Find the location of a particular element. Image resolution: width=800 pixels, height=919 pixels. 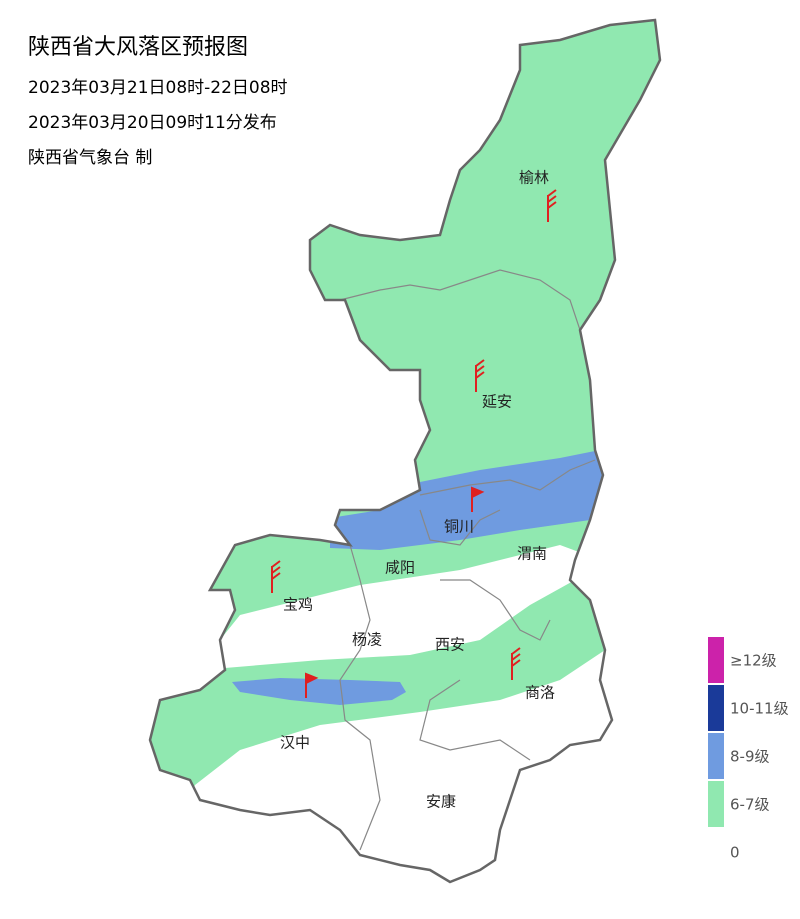

city-label: 榆林 is located at coordinates (534, 178).